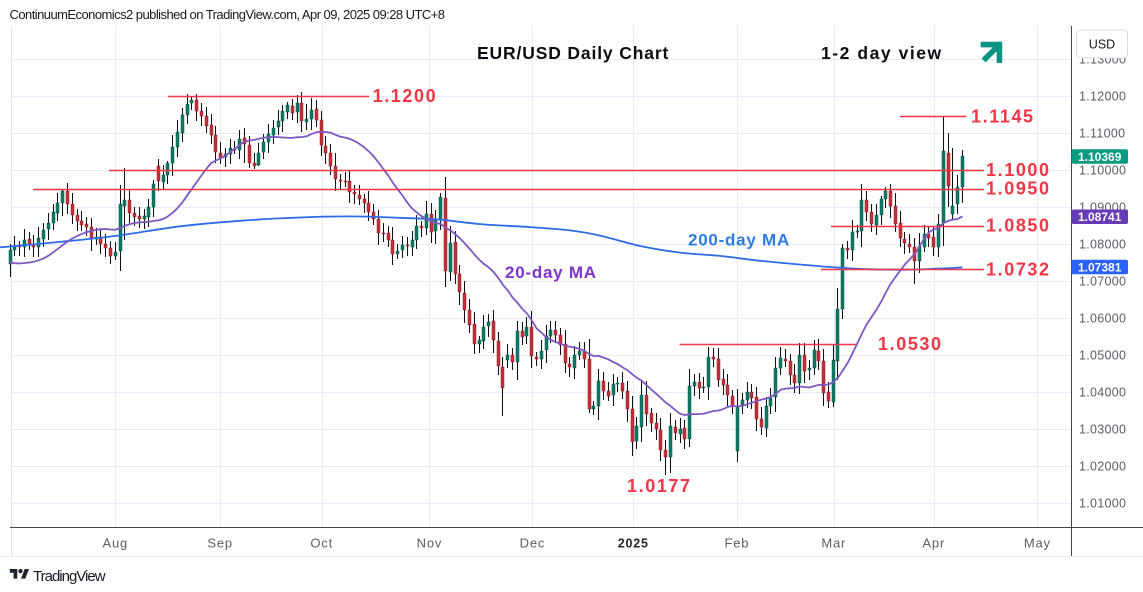  What do you see at coordinates (116, 543) in the screenshot?
I see `svg-text: Aug` at bounding box center [116, 543].